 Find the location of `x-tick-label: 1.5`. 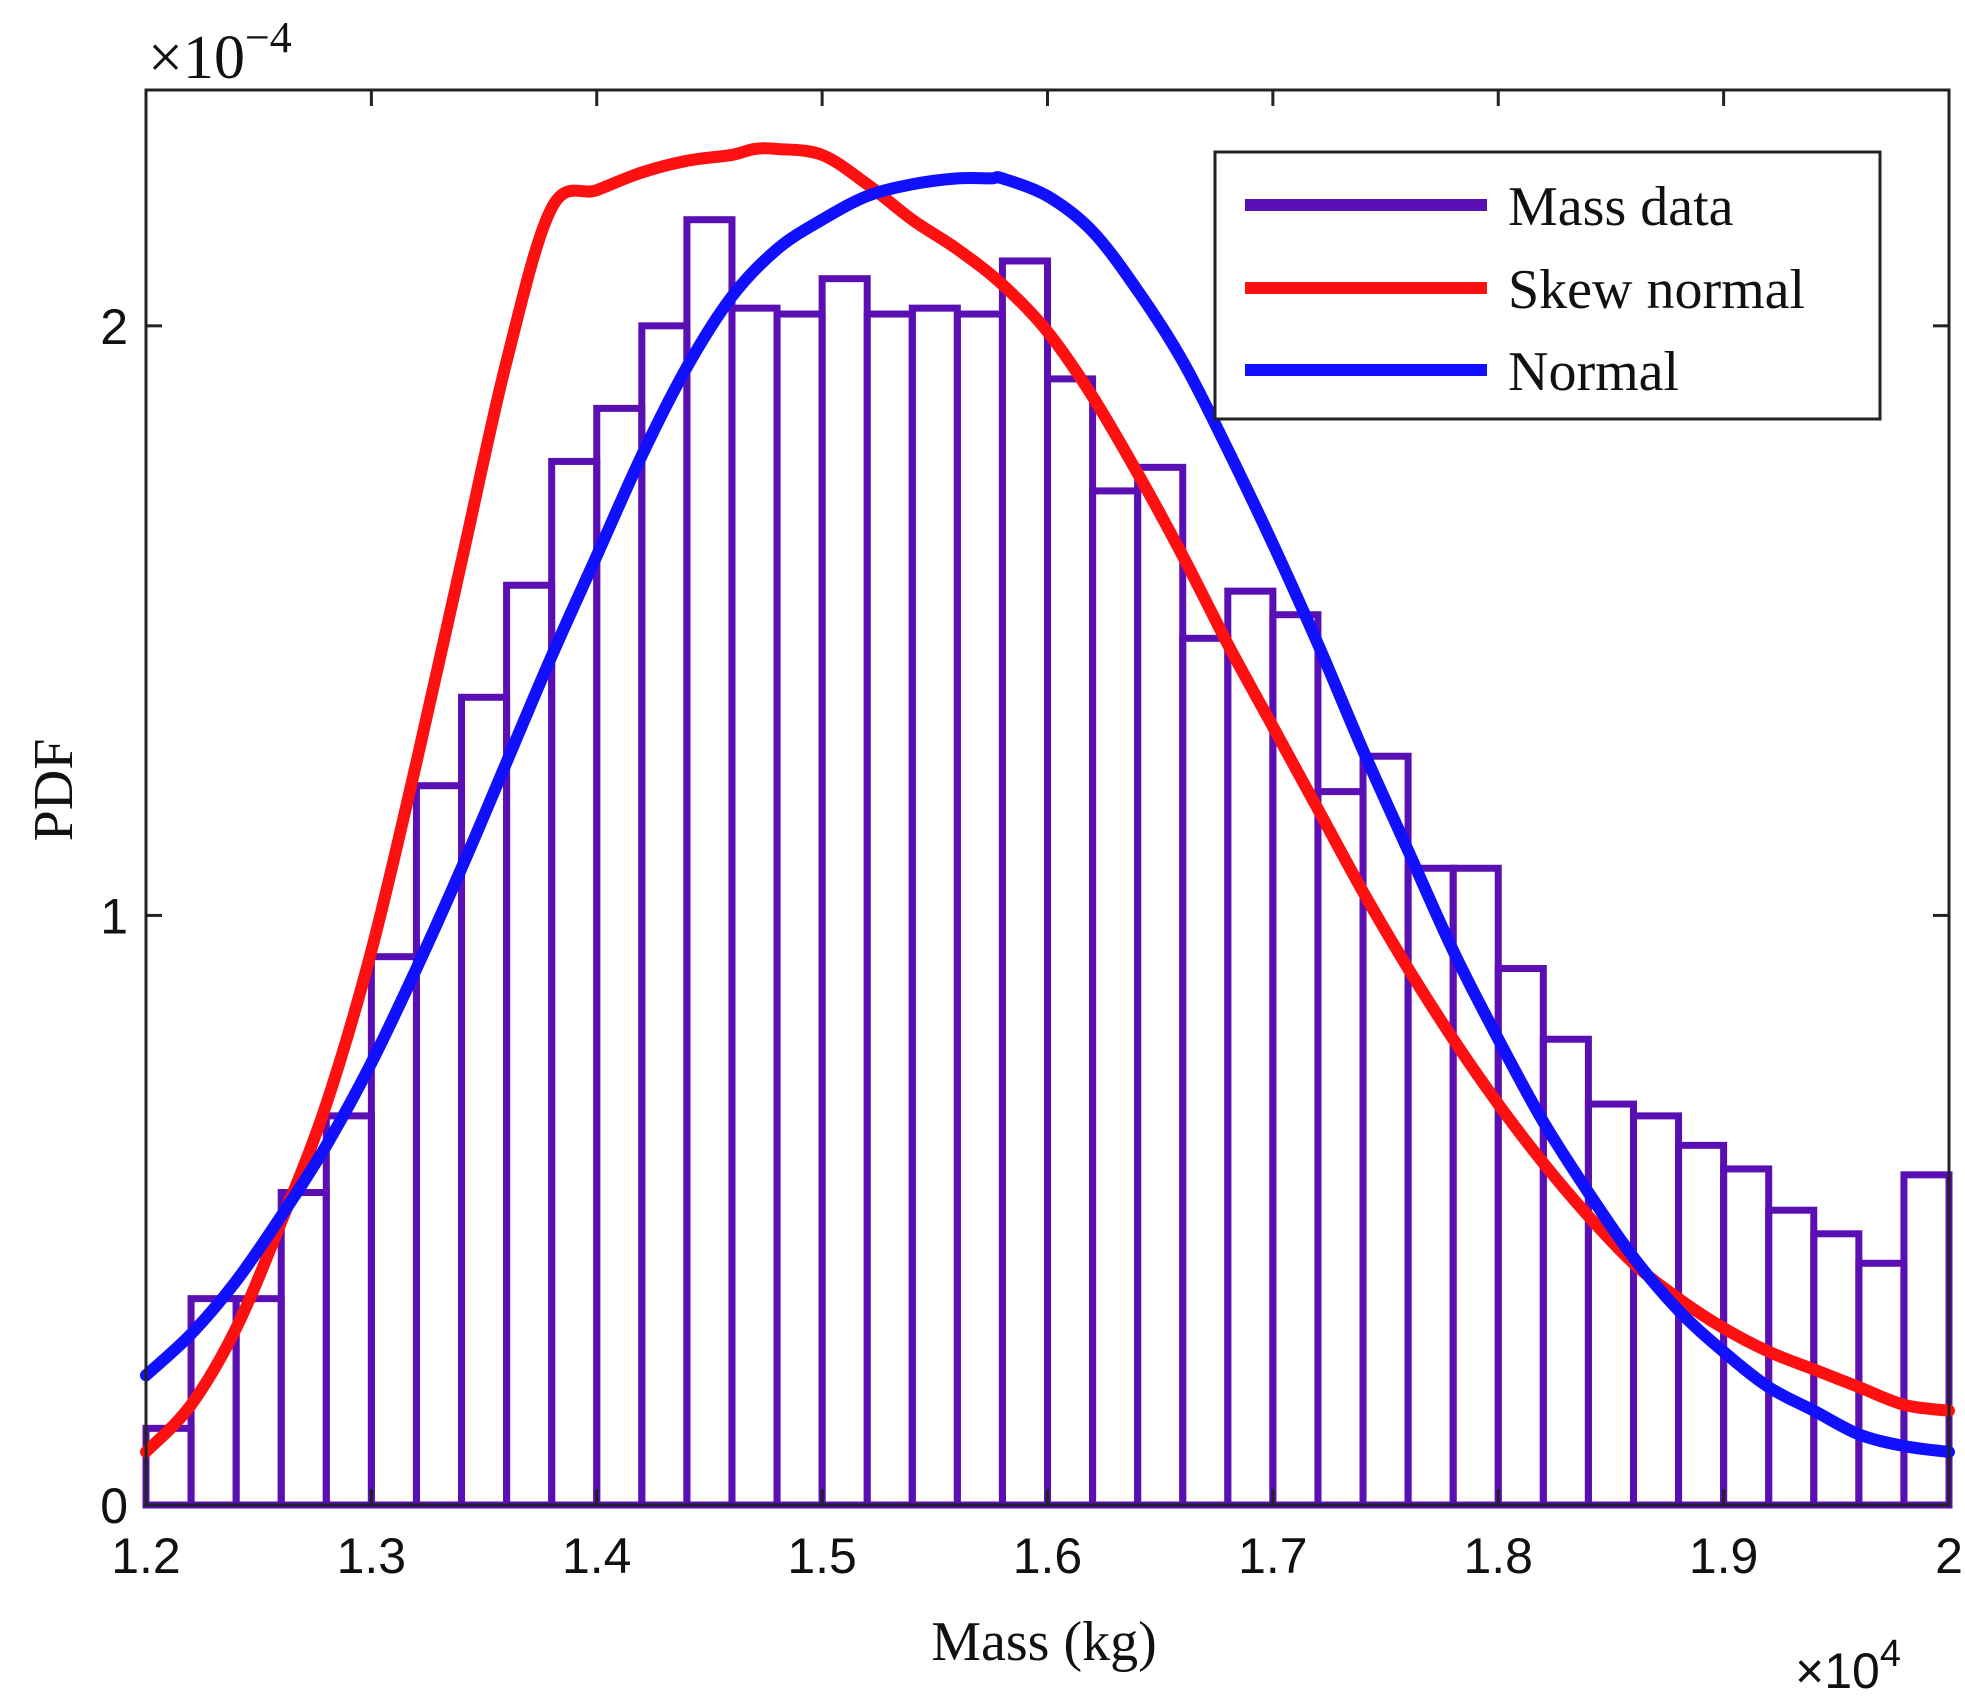

x-tick-label: 1.5 is located at coordinates (822, 1556).